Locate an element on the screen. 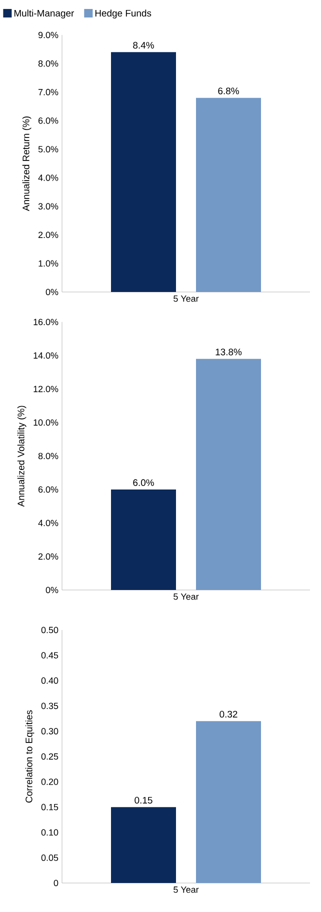 This screenshot has width=321, height=912. y-tick-label: 0 is located at coordinates (56, 883).